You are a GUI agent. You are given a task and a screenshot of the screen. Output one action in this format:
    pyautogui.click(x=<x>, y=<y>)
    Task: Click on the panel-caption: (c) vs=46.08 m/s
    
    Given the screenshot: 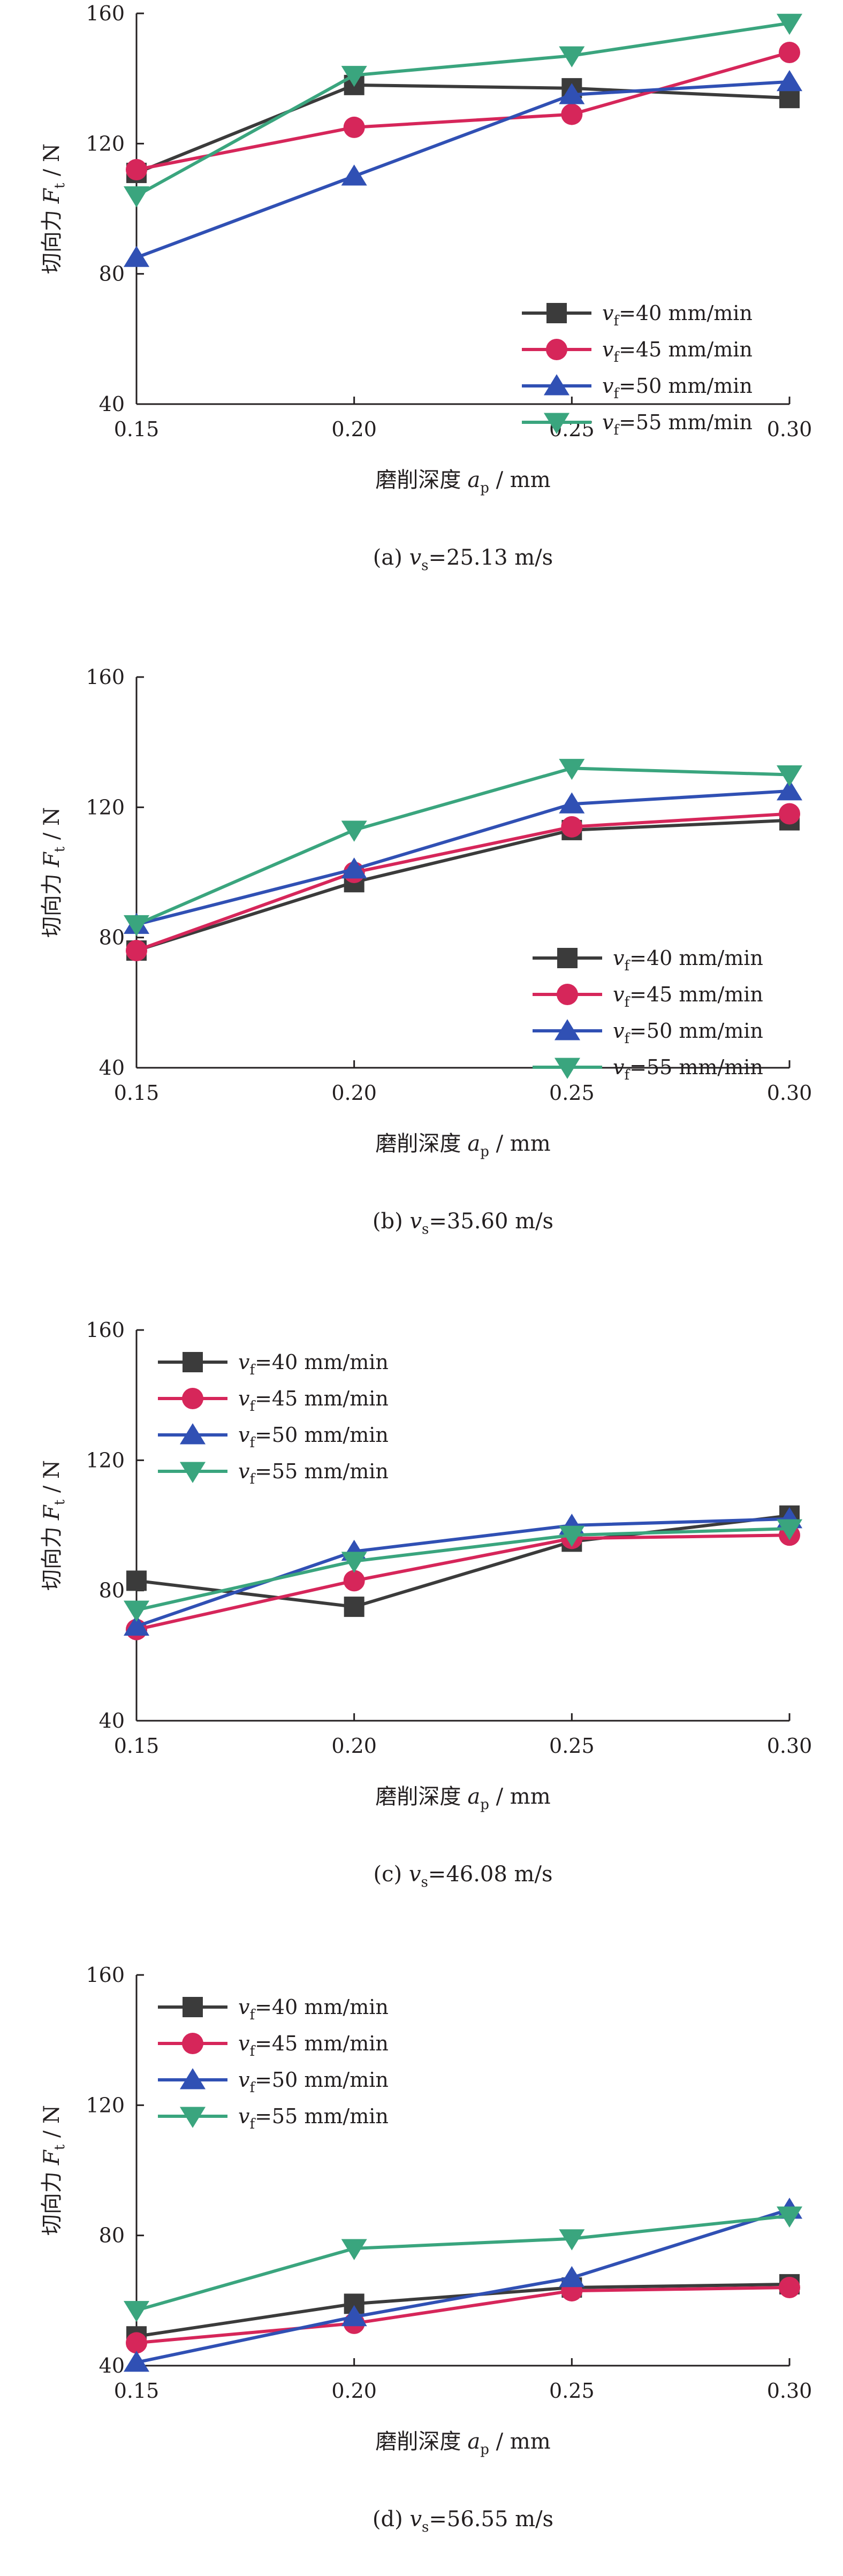 What is the action you would take?
    pyautogui.click(x=464, y=1876)
    